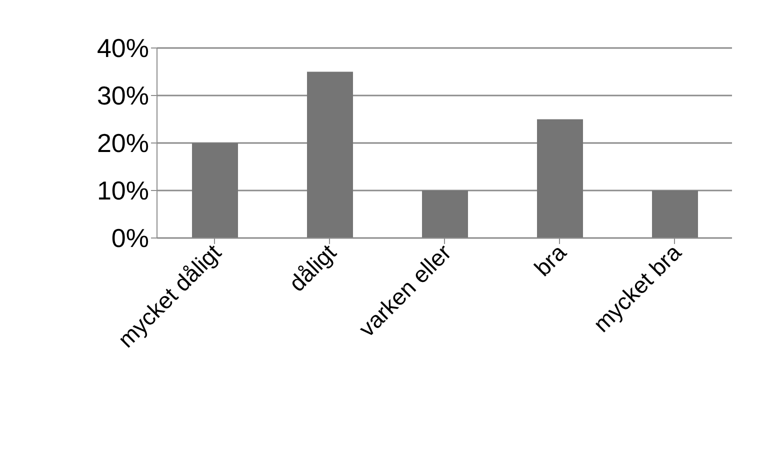 Image resolution: width=761 pixels, height=461 pixels. What do you see at coordinates (122, 191) in the screenshot?
I see `y-tick-label: 10%` at bounding box center [122, 191].